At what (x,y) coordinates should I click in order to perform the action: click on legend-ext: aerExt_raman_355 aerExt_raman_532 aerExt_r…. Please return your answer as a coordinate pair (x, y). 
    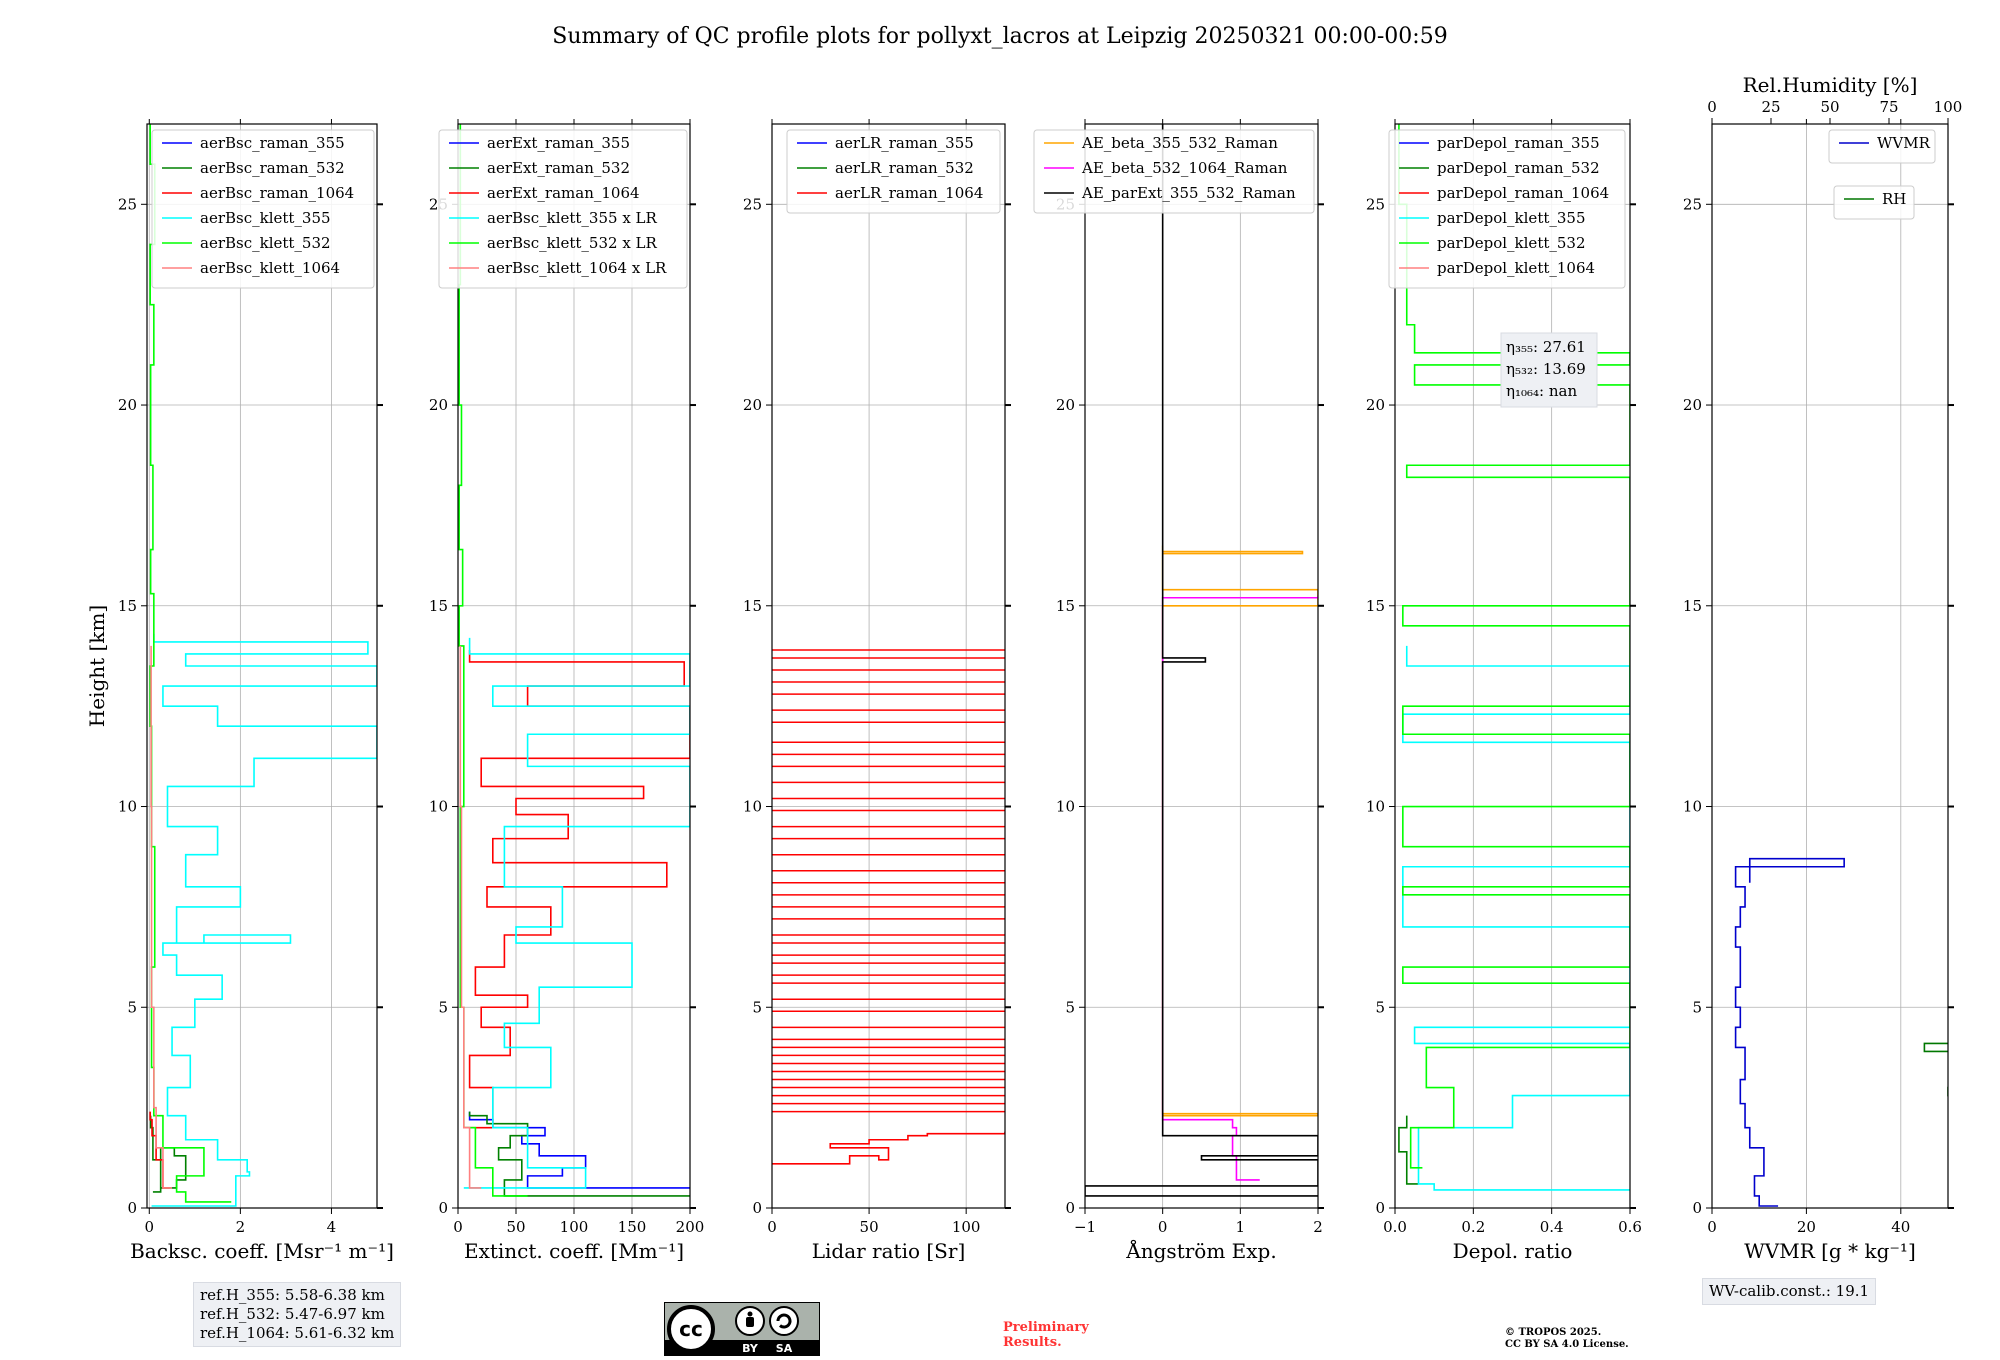
    Looking at the image, I should click on (563, 209).